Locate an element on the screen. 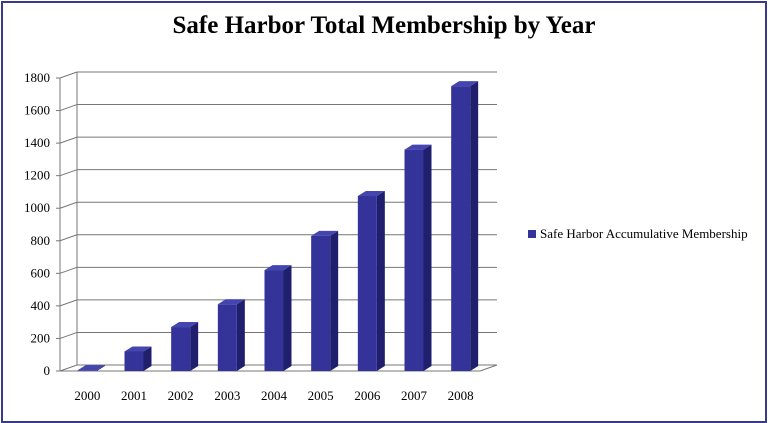 This screenshot has height=423, width=768. y-tick-label: 1000 is located at coordinates (37, 207).